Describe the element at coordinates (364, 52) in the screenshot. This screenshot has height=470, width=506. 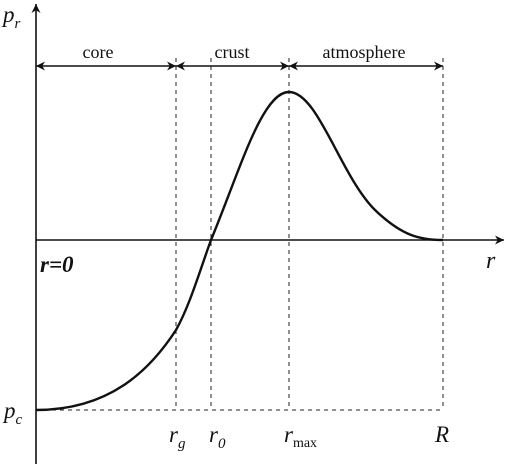
I see `region-label-atmosphere: atmosphere` at that location.